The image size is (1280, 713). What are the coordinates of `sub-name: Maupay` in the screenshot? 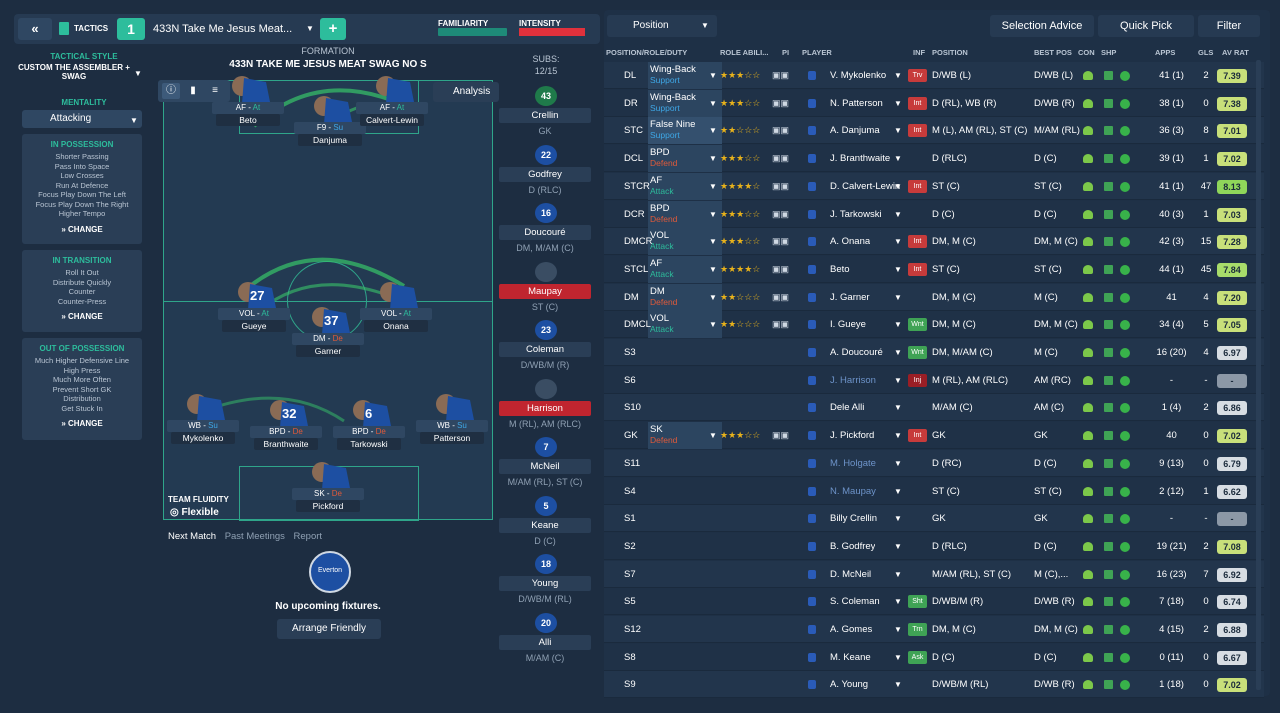 It's located at (545, 291).